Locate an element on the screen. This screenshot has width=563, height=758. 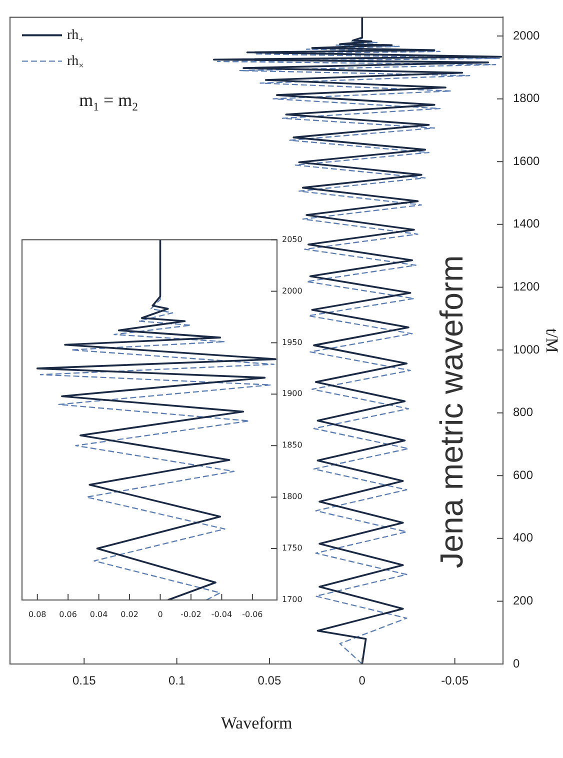
annotation: Jena metric waveform is located at coordinates (452, 411).